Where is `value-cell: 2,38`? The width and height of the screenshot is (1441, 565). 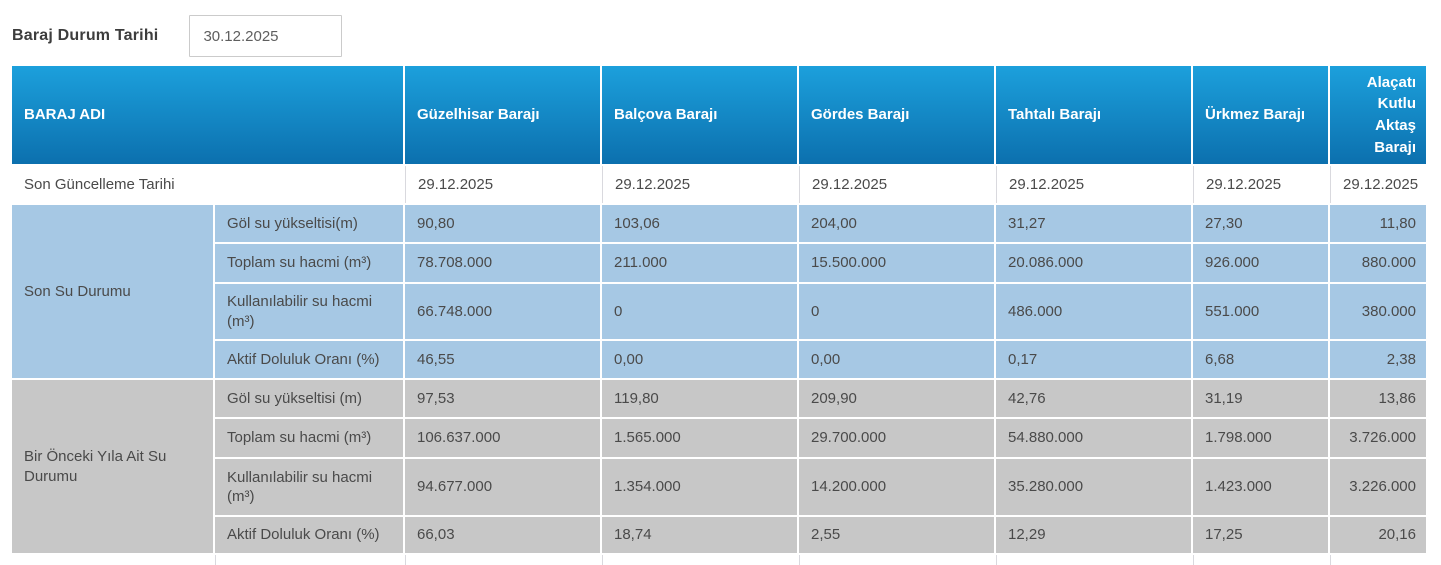
value-cell: 2,38 is located at coordinates (1378, 359).